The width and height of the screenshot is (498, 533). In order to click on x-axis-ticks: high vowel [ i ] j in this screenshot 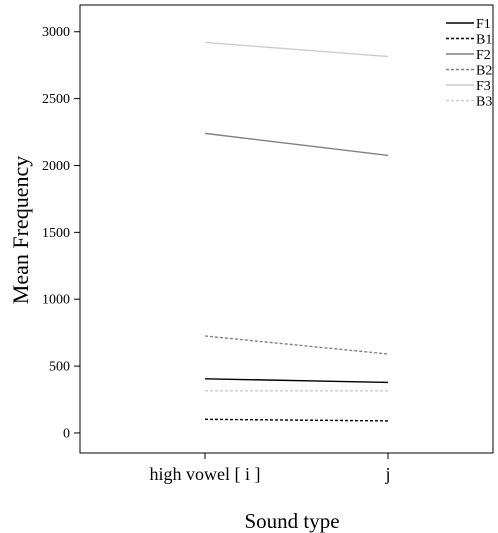, I will do `click(270, 468)`.